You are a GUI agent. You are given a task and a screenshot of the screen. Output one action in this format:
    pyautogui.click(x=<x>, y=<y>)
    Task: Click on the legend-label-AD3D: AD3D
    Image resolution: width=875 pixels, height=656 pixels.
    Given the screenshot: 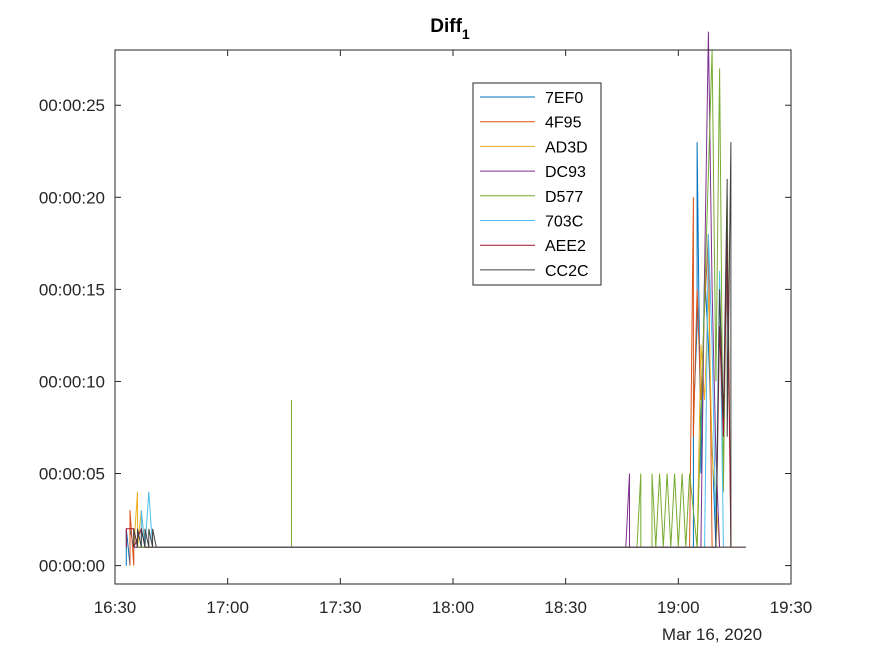 What is the action you would take?
    pyautogui.click(x=566, y=147)
    